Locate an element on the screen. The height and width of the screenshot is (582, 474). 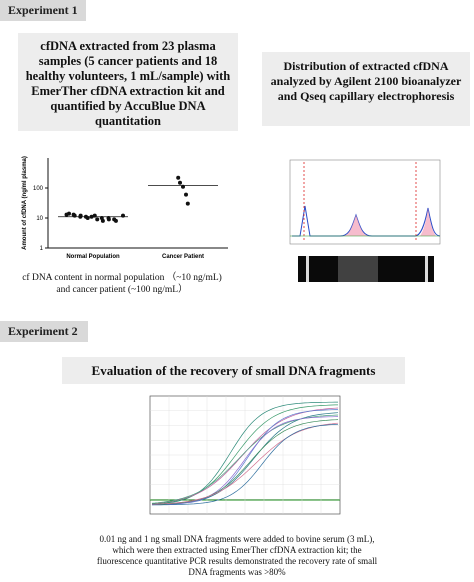
electropherogram is located at coordinates (365, 202).